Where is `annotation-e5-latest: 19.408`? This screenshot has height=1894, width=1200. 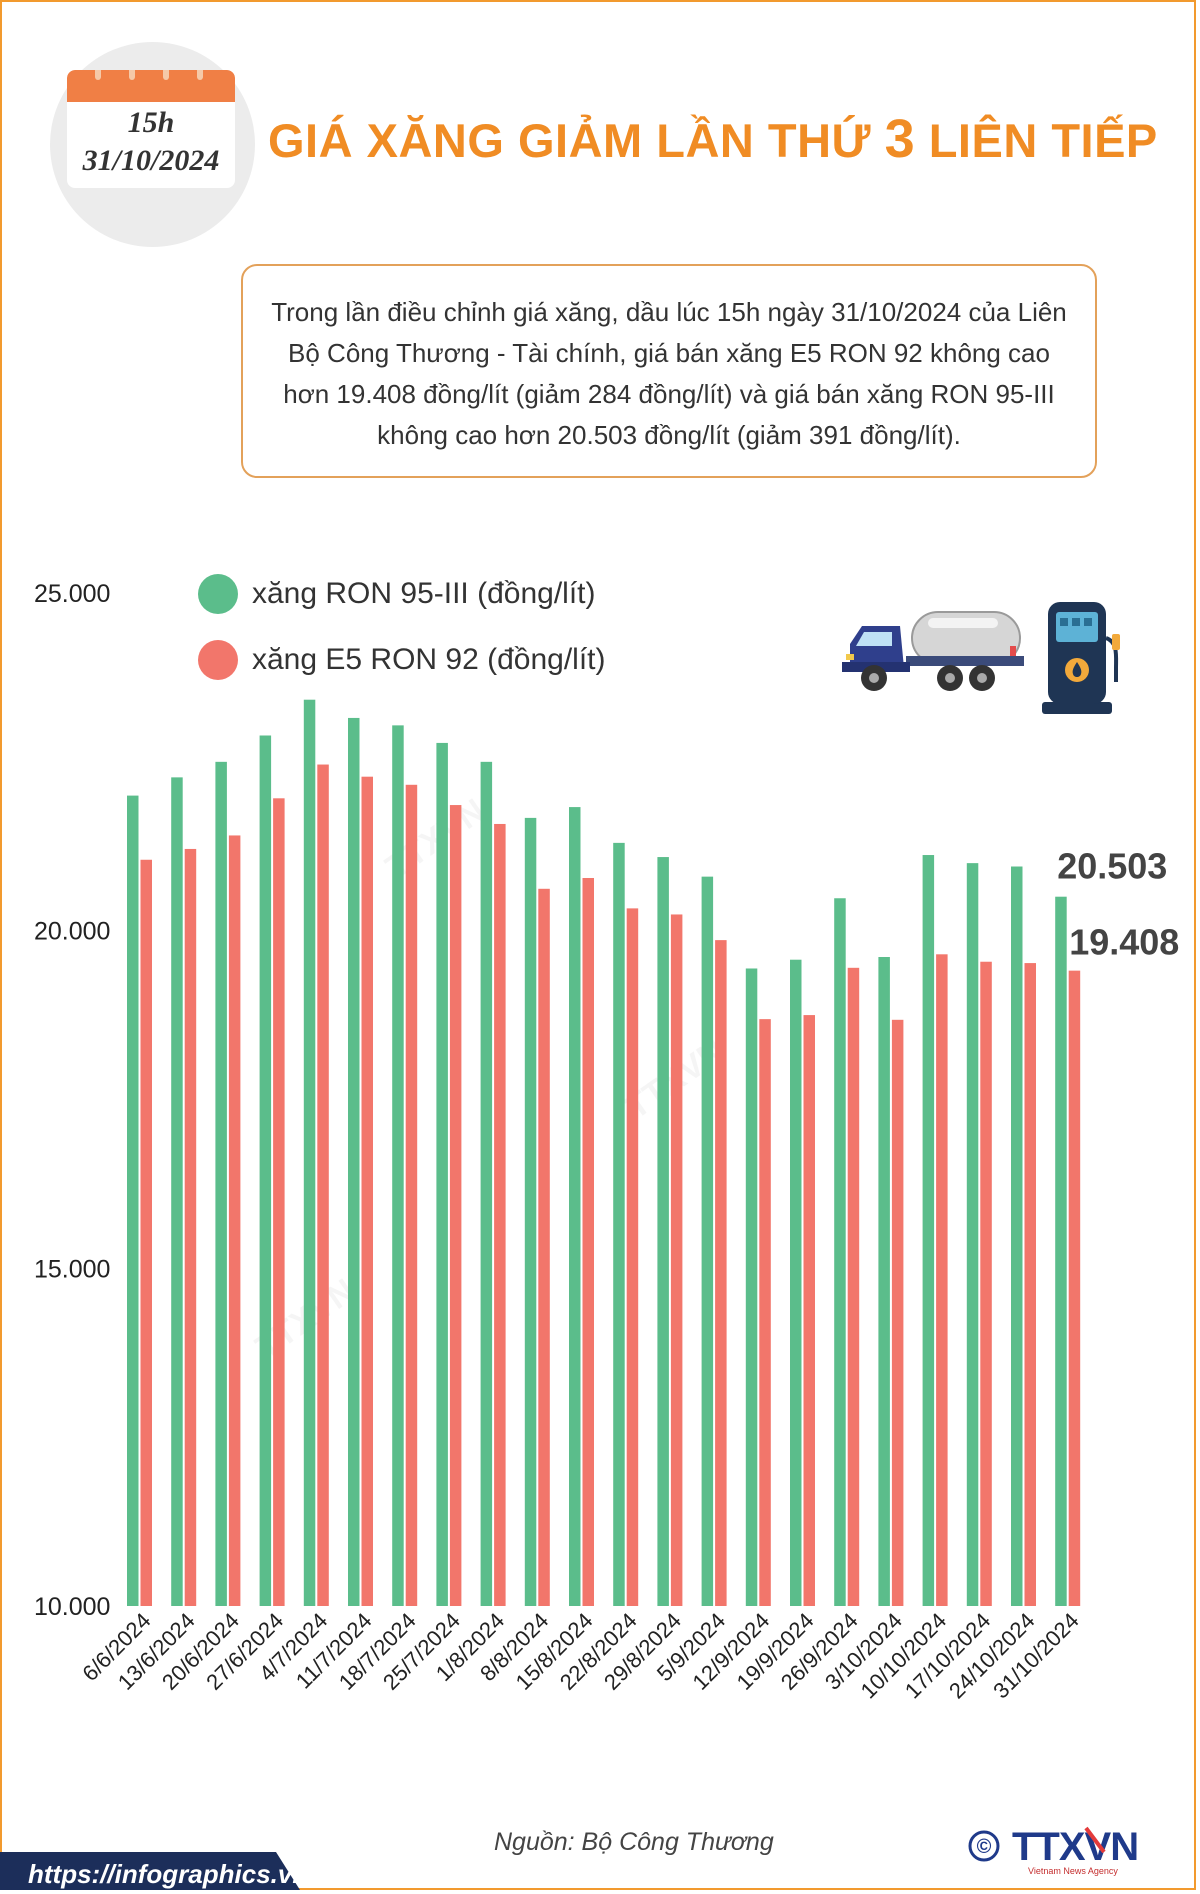
annotation-e5-latest: 19.408 is located at coordinates (1124, 942).